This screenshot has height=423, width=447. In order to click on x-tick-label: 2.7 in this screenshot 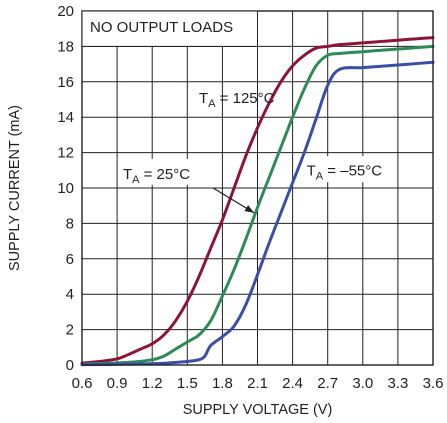, I will do `click(327, 383)`.